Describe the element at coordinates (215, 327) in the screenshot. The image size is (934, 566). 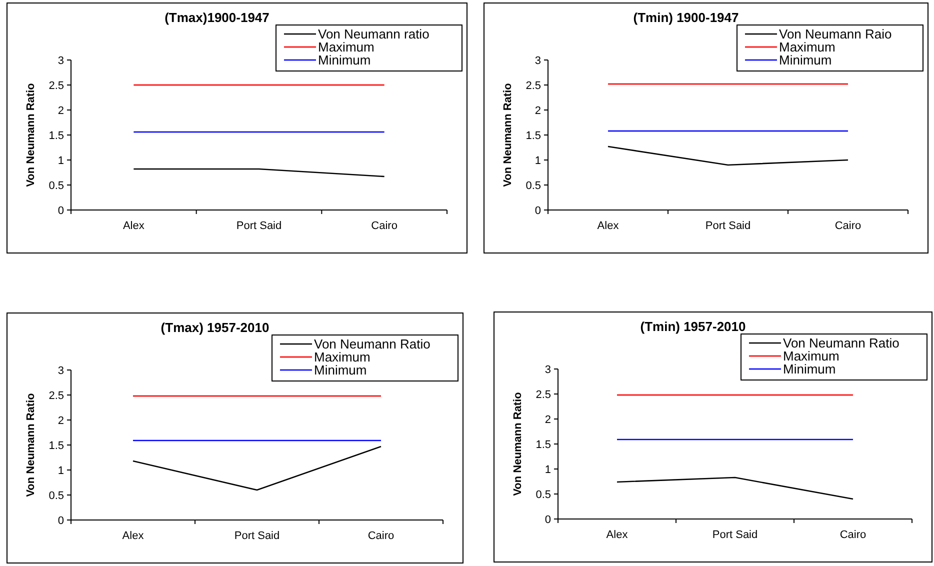
I see `chart-title: (Tmax) 1957-2010` at that location.